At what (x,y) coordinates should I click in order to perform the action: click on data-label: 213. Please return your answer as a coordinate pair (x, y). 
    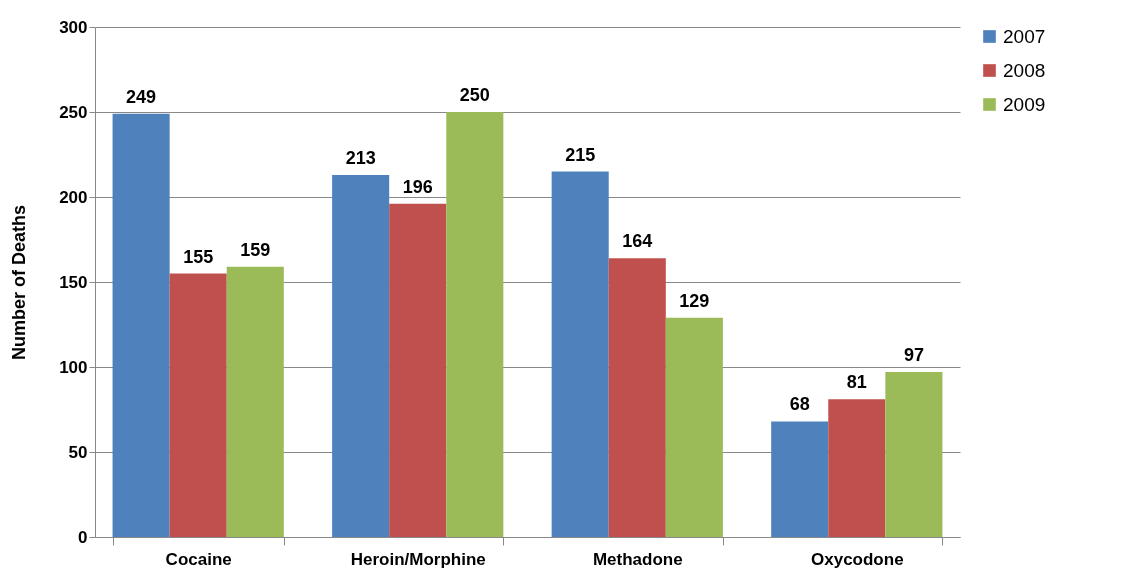
    Looking at the image, I should click on (360, 157).